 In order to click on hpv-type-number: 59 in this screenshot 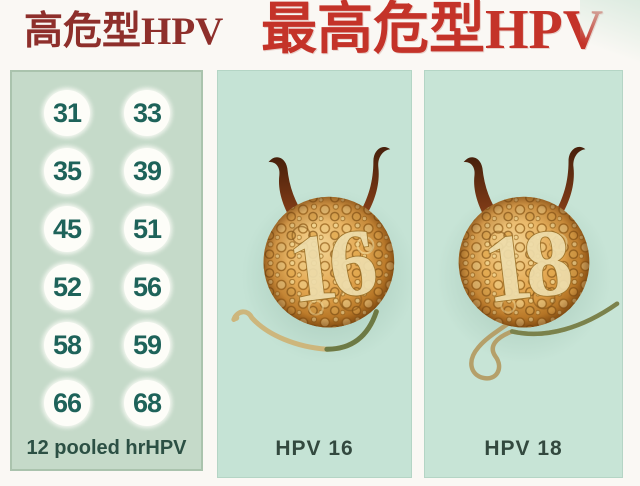, I will do `click(147, 344)`.